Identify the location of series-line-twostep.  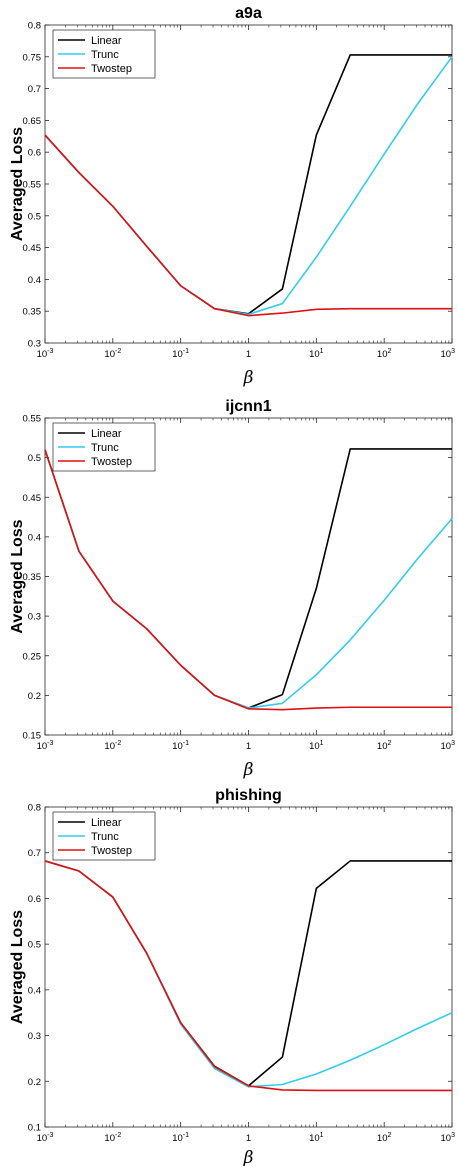
(248, 225).